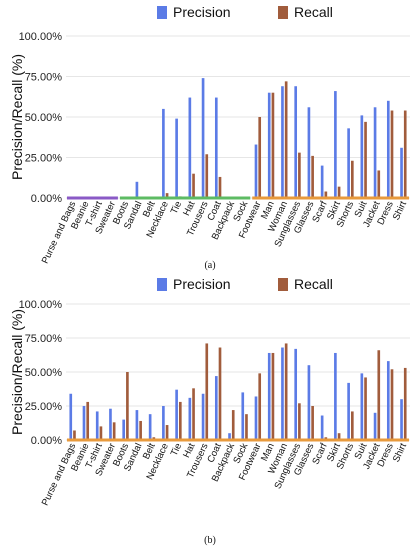 The image size is (420, 555). I want to click on panel-label: (b), so click(210, 540).